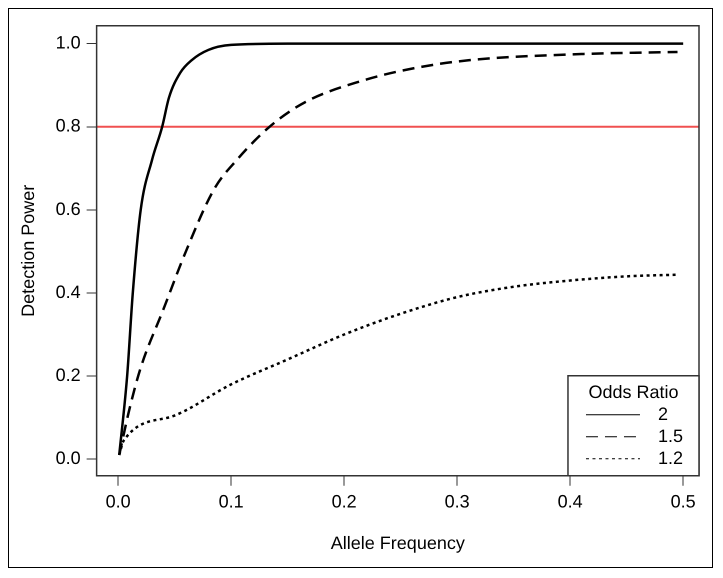 This screenshot has width=723, height=578. I want to click on y-tick-label: 0.2, so click(68, 375).